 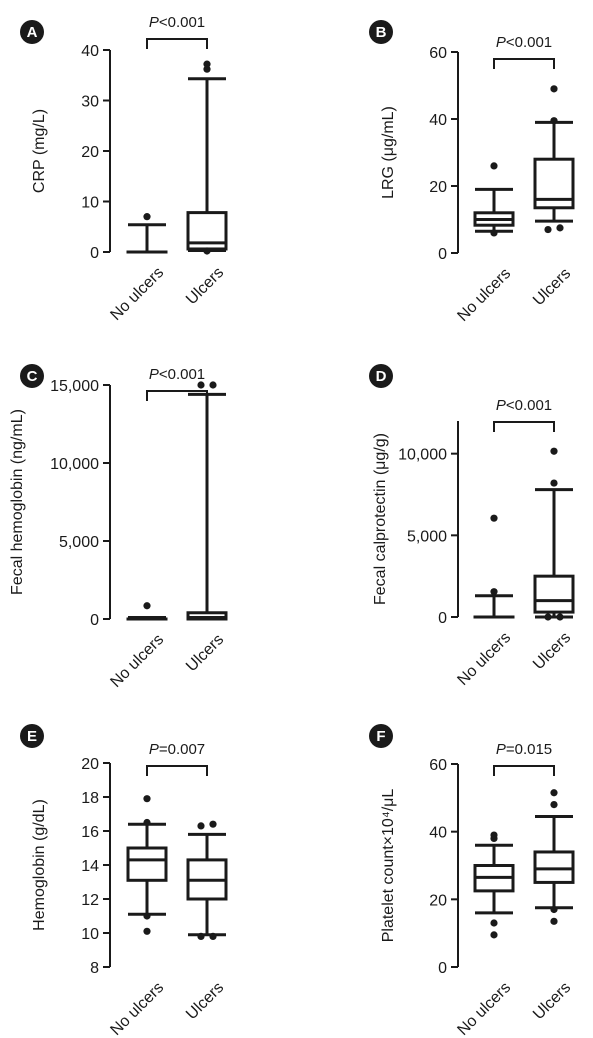 I want to click on y-tick-label-c: 10,000, so click(x=74, y=464).